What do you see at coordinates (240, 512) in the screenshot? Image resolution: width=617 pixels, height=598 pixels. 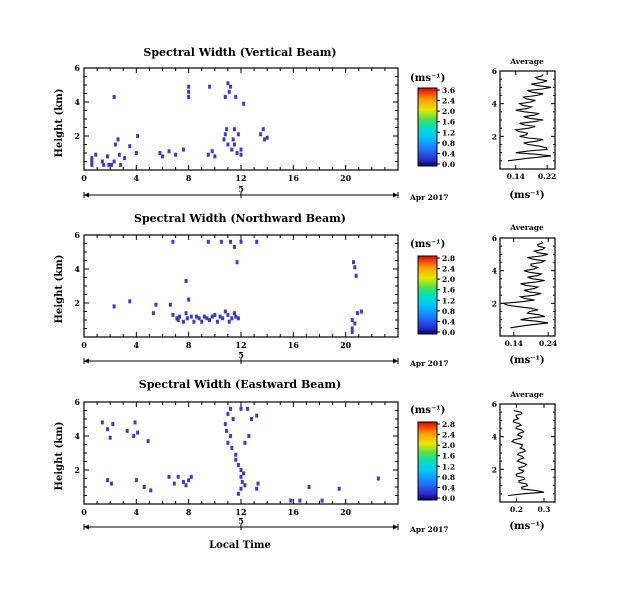 I see `x-tick-label: 12` at bounding box center [240, 512].